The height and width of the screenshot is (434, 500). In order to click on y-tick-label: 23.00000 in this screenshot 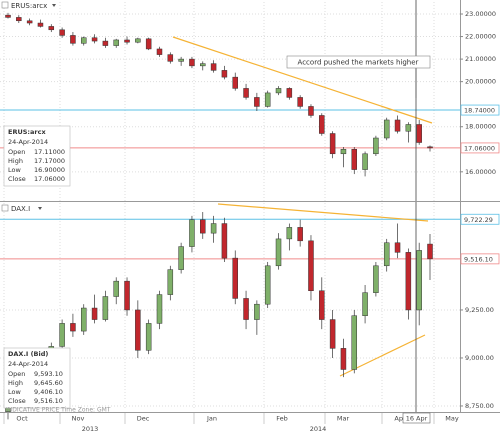, I will do `click(480, 14)`.